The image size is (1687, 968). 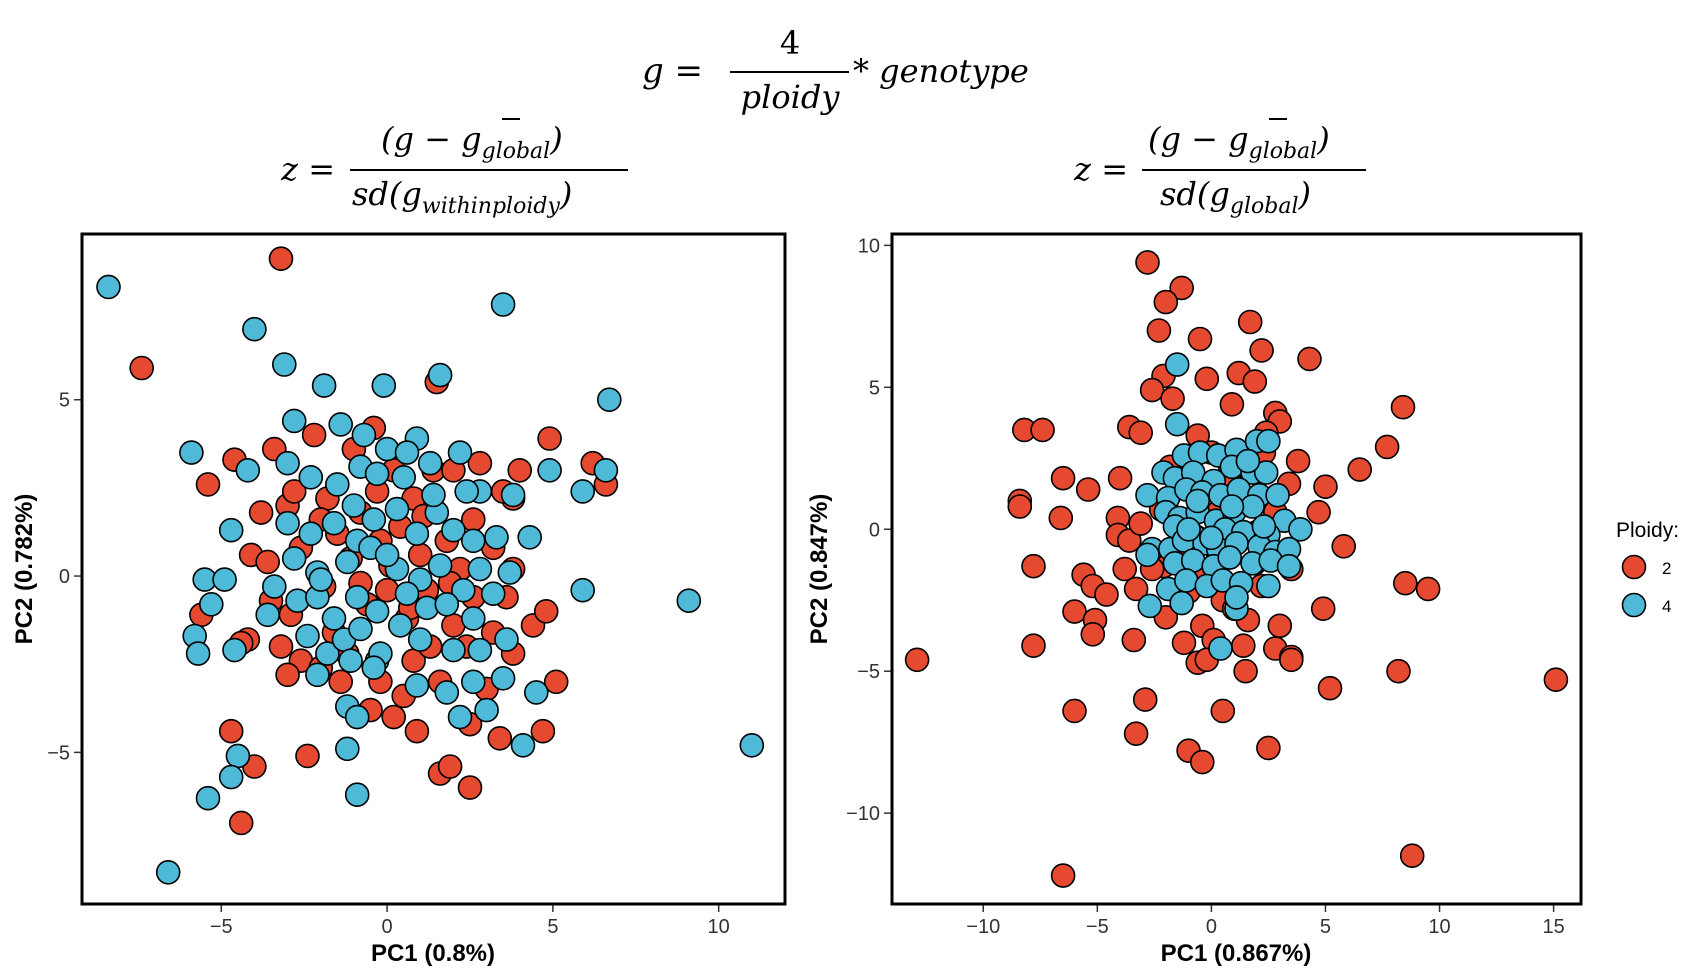 What do you see at coordinates (472, 142) in the screenshot?
I see `panel-1-eq-numerator: (g − gglobal)` at bounding box center [472, 142].